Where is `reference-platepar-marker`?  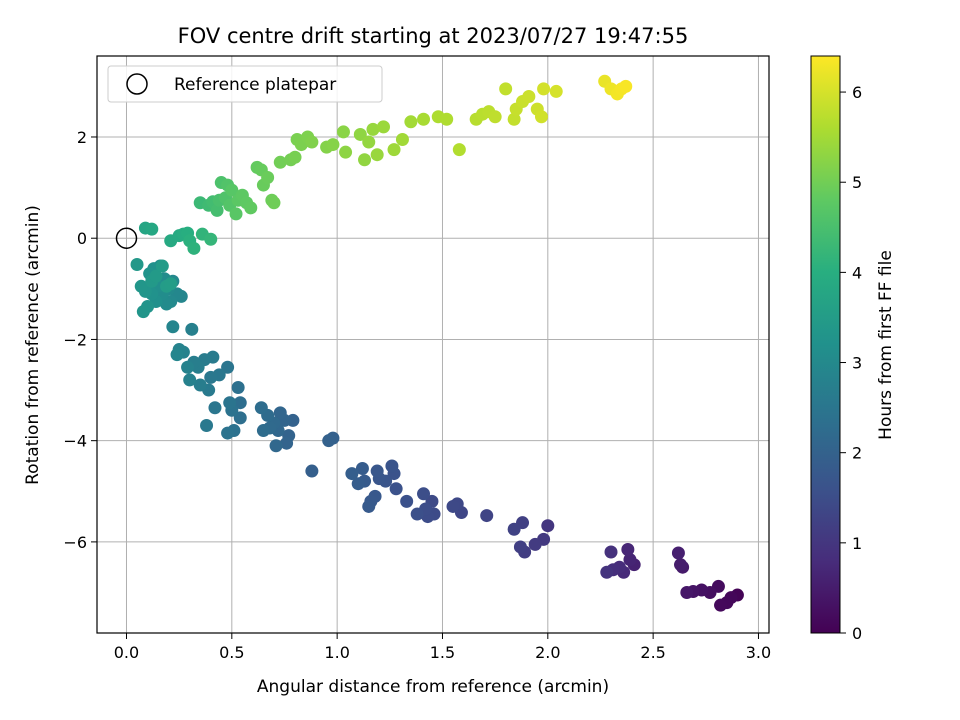
reference-platepar-marker is located at coordinates (126, 238).